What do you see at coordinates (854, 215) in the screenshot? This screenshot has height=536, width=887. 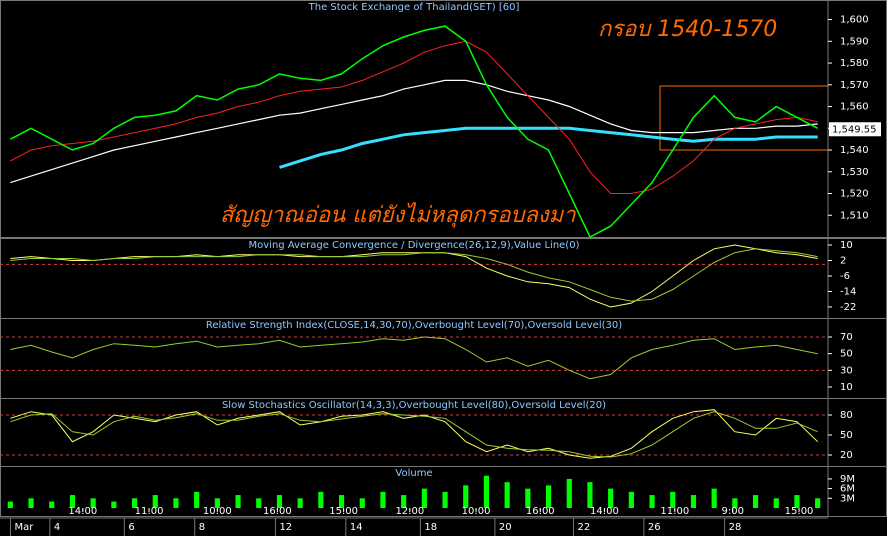 I see `y-tick-label: 1,510` at bounding box center [854, 215].